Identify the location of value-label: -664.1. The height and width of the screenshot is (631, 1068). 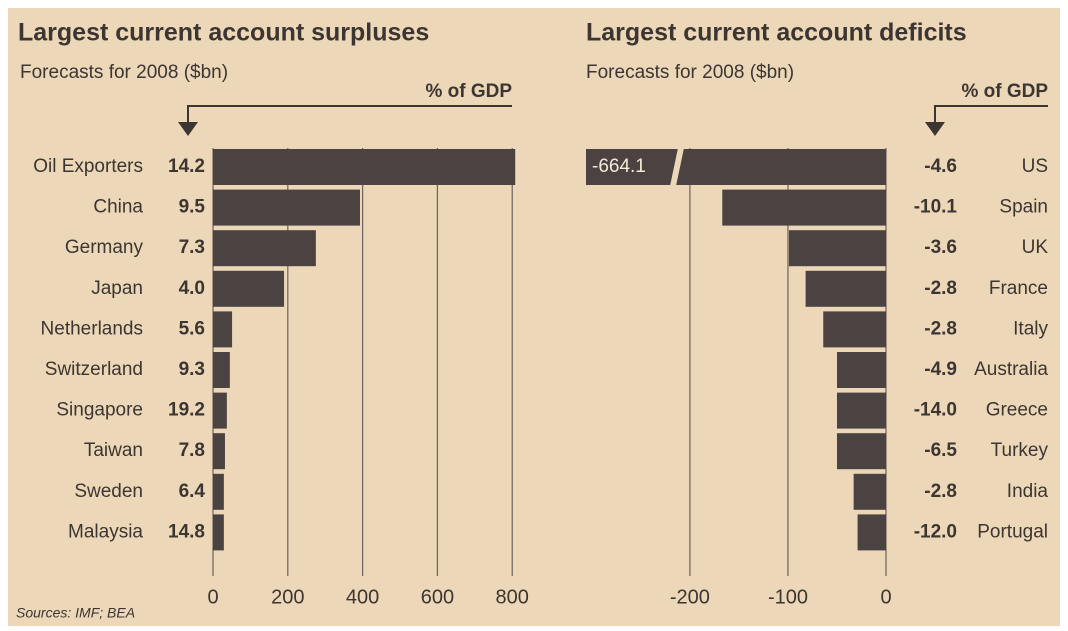
(619, 166).